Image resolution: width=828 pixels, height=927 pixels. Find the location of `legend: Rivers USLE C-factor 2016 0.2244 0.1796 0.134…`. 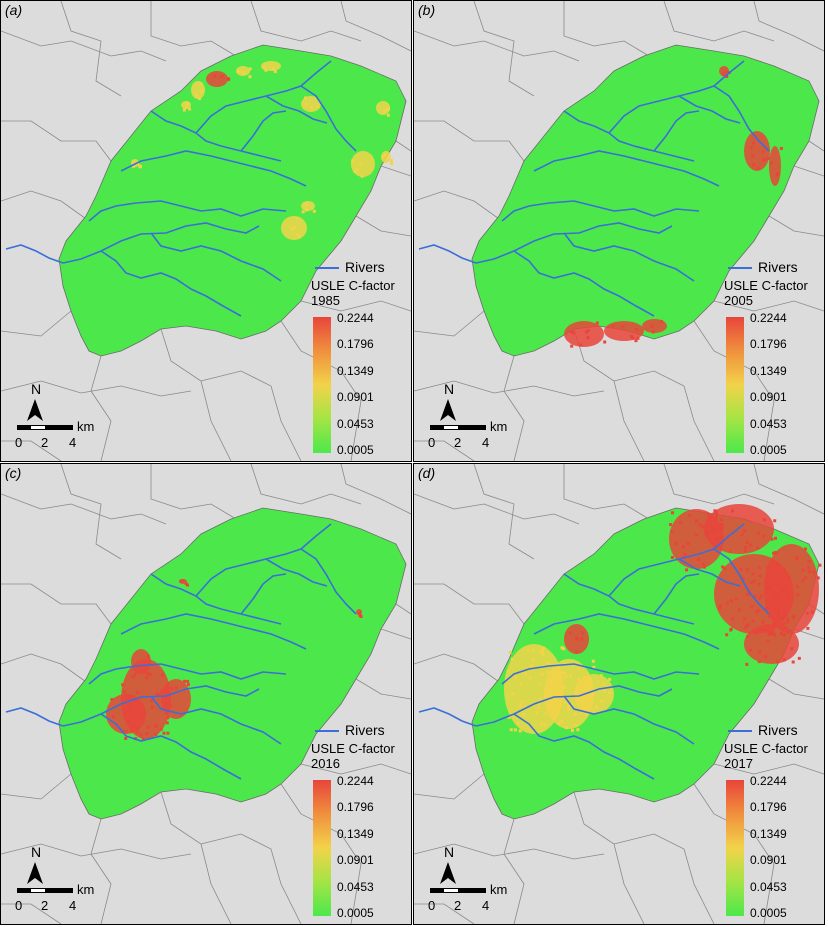

legend: Rivers USLE C-factor 2016 0.2244 0.1796 0.134… is located at coordinates (356, 822).